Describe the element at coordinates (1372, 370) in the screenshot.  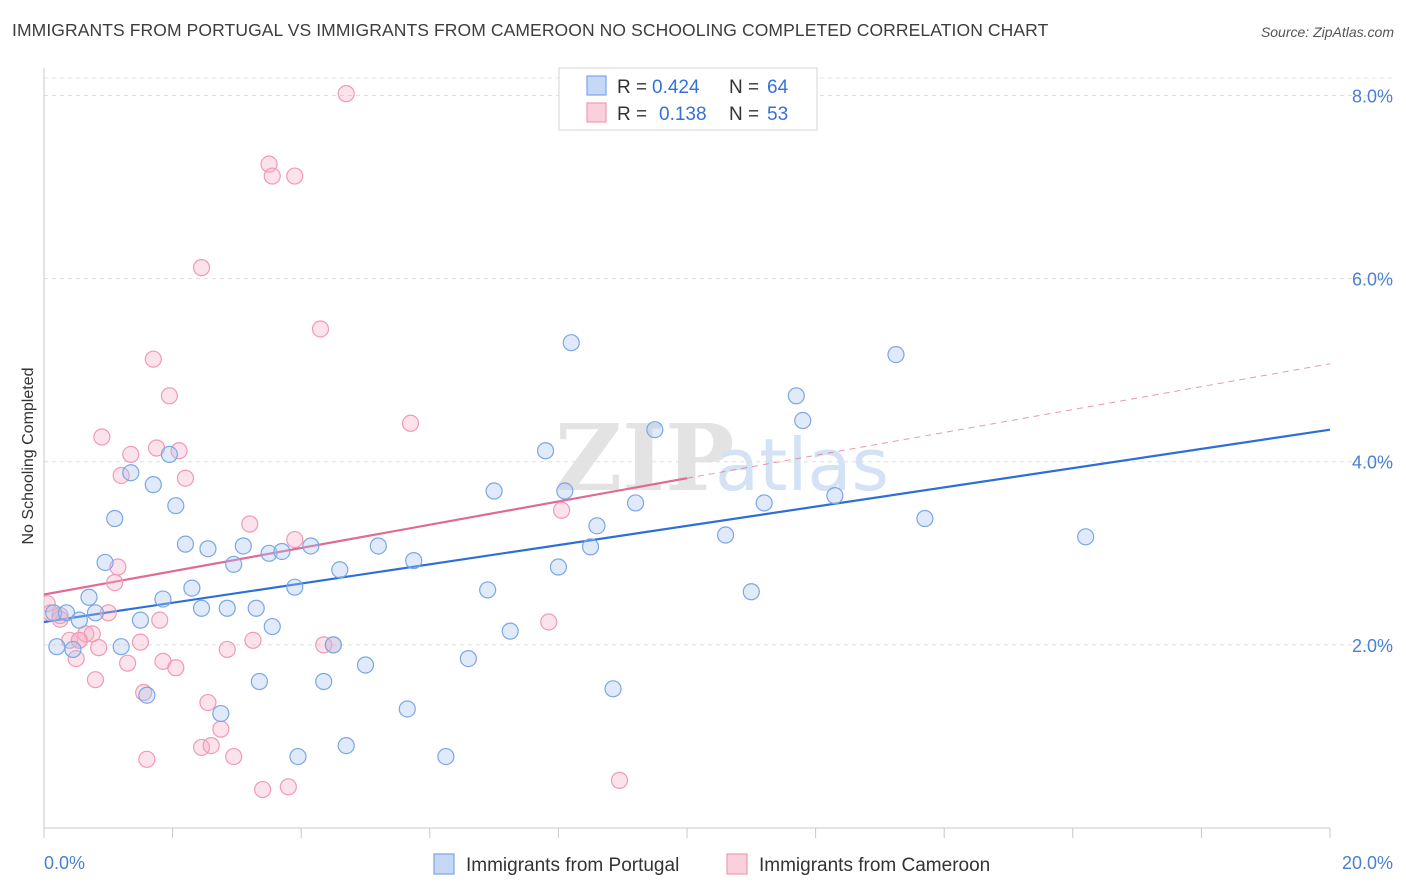
I see `y-tick-labels: 2.0% 4.0% 6.0% 8.0%` at that location.